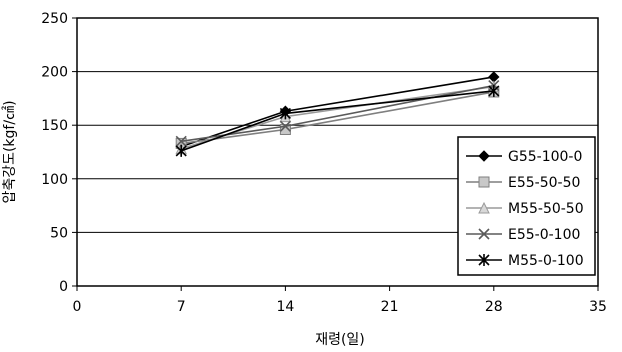  Describe the element at coordinates (544, 235) in the screenshot. I see `legend-label-3: E55-0-100` at that location.